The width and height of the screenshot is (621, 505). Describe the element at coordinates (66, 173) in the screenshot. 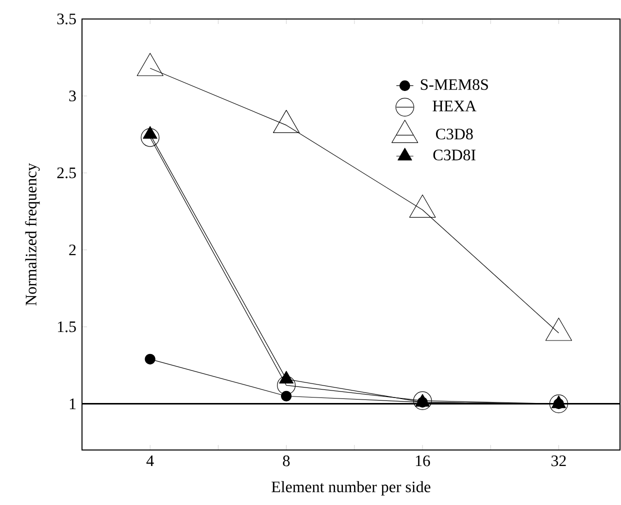

I see `y-tick-label: 2.5` at that location.